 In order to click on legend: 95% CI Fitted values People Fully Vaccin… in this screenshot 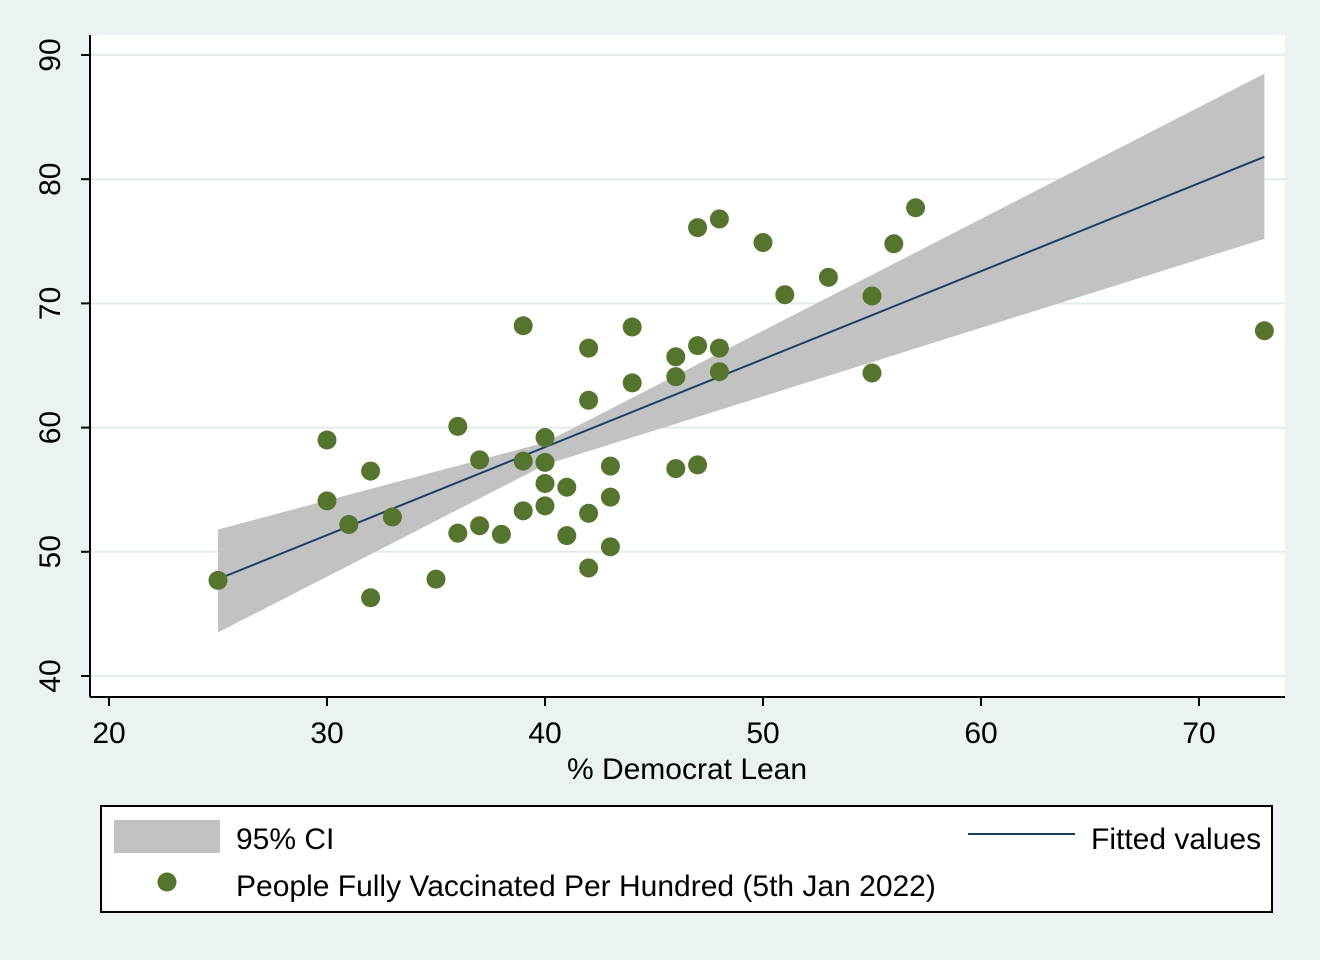, I will do `click(686, 859)`.